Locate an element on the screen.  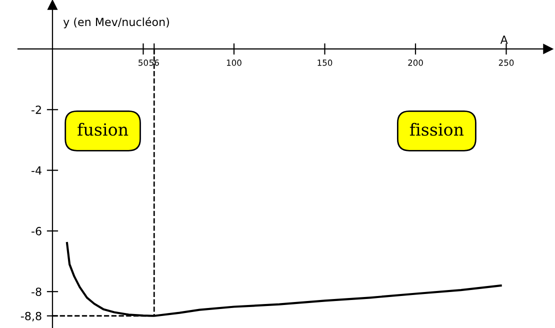
x-tick-label: 56 is located at coordinates (154, 63).